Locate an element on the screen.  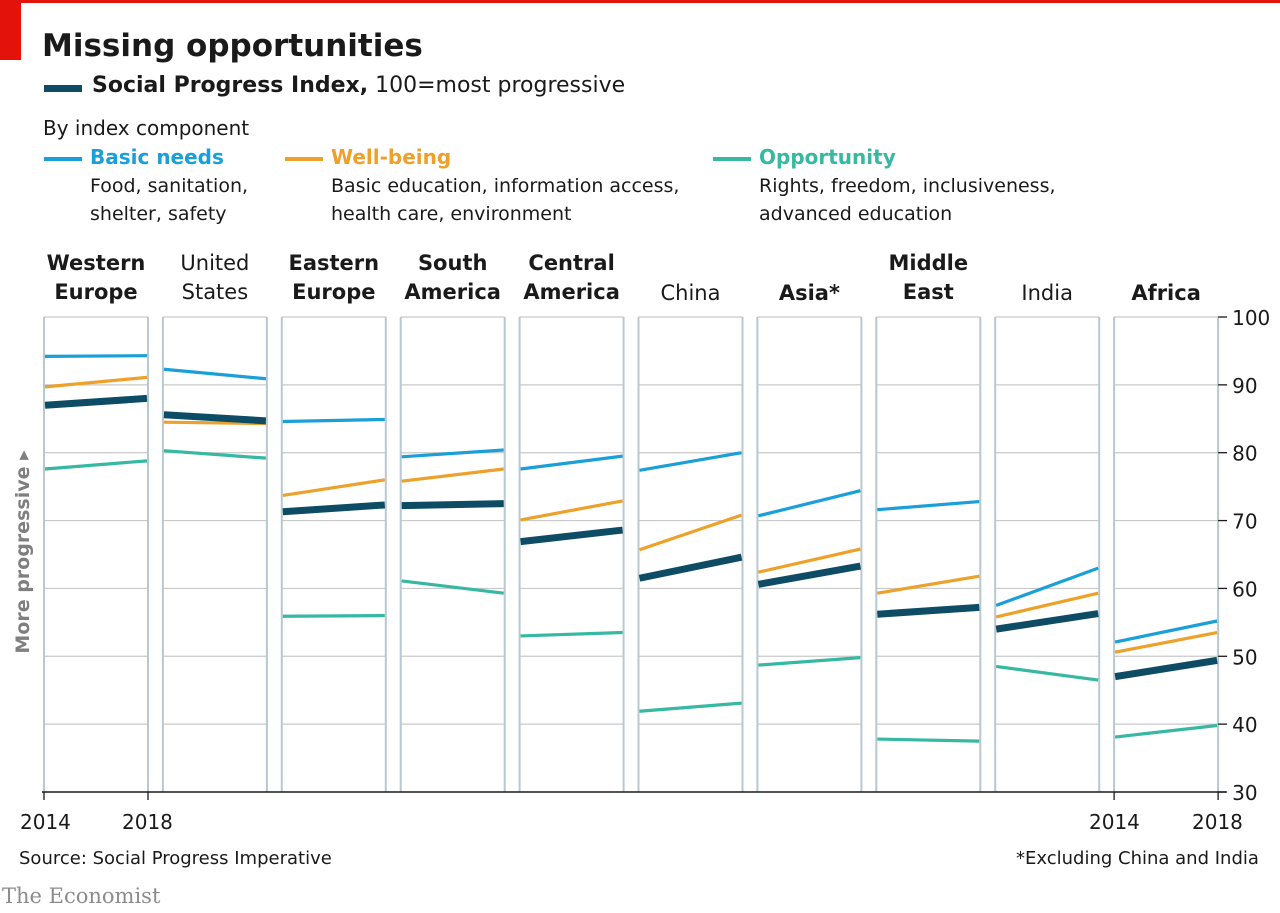
panel-heading-united-states: United States is located at coordinates (215, 278).